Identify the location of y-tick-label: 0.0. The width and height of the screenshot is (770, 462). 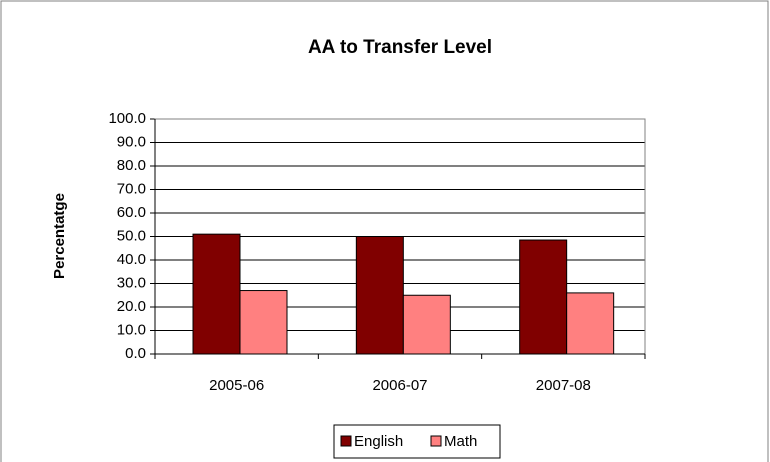
(135, 353).